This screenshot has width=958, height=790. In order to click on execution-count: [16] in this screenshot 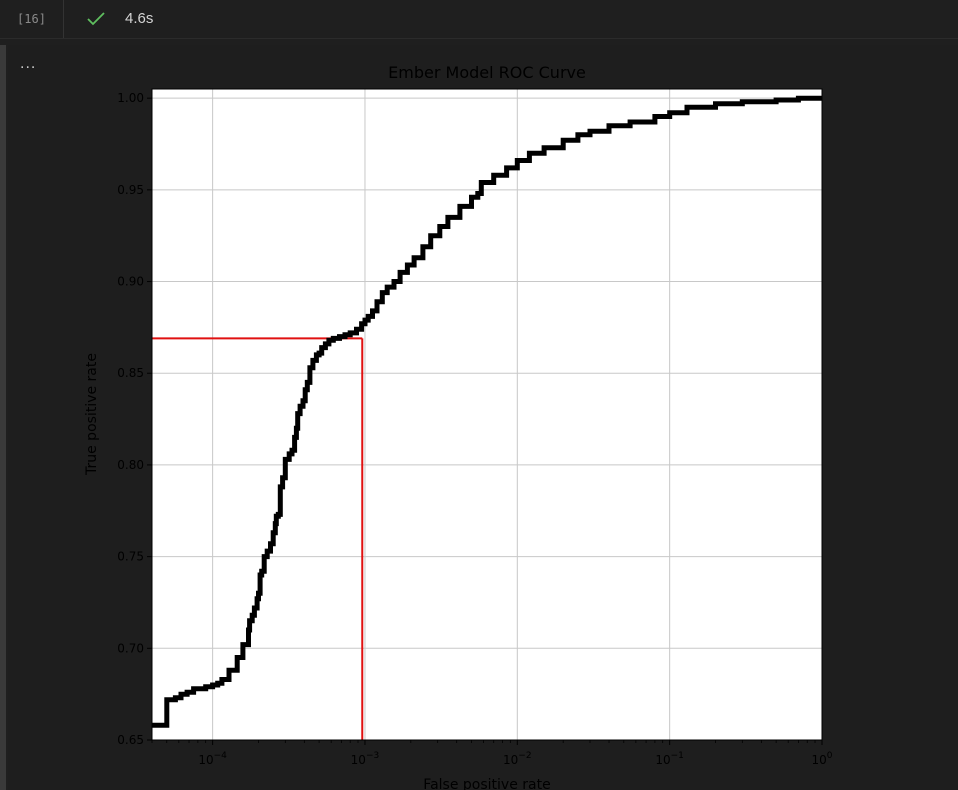, I will do `click(32, 19)`.